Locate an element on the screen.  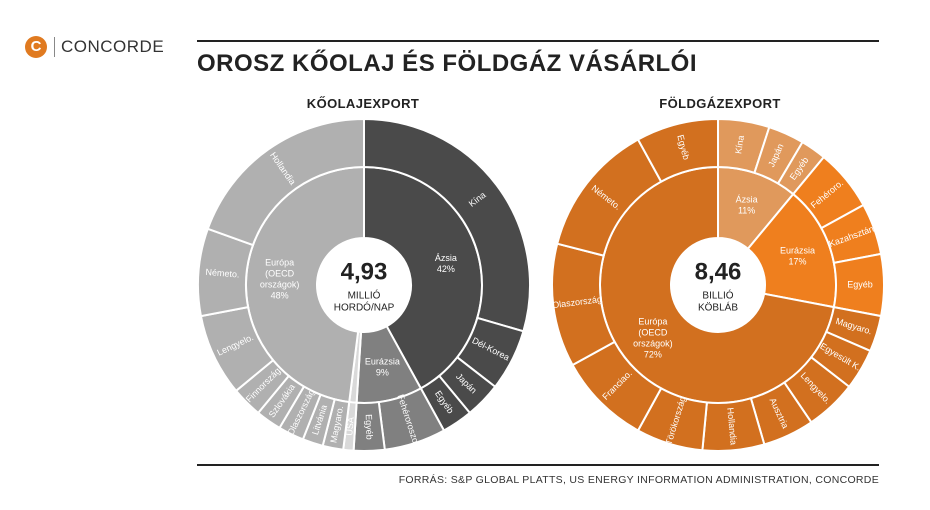
oil-inner-label-3-1: (OECD is located at coordinates (280, 274).